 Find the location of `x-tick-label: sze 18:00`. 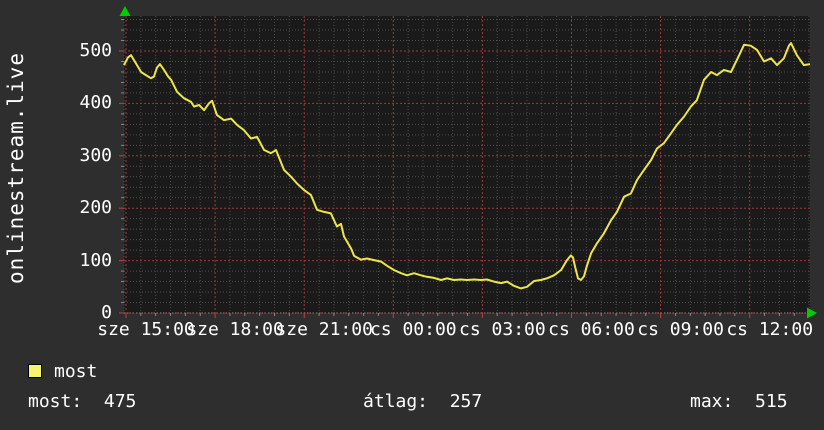

x-tick-label: sze 18:00 is located at coordinates (235, 329).